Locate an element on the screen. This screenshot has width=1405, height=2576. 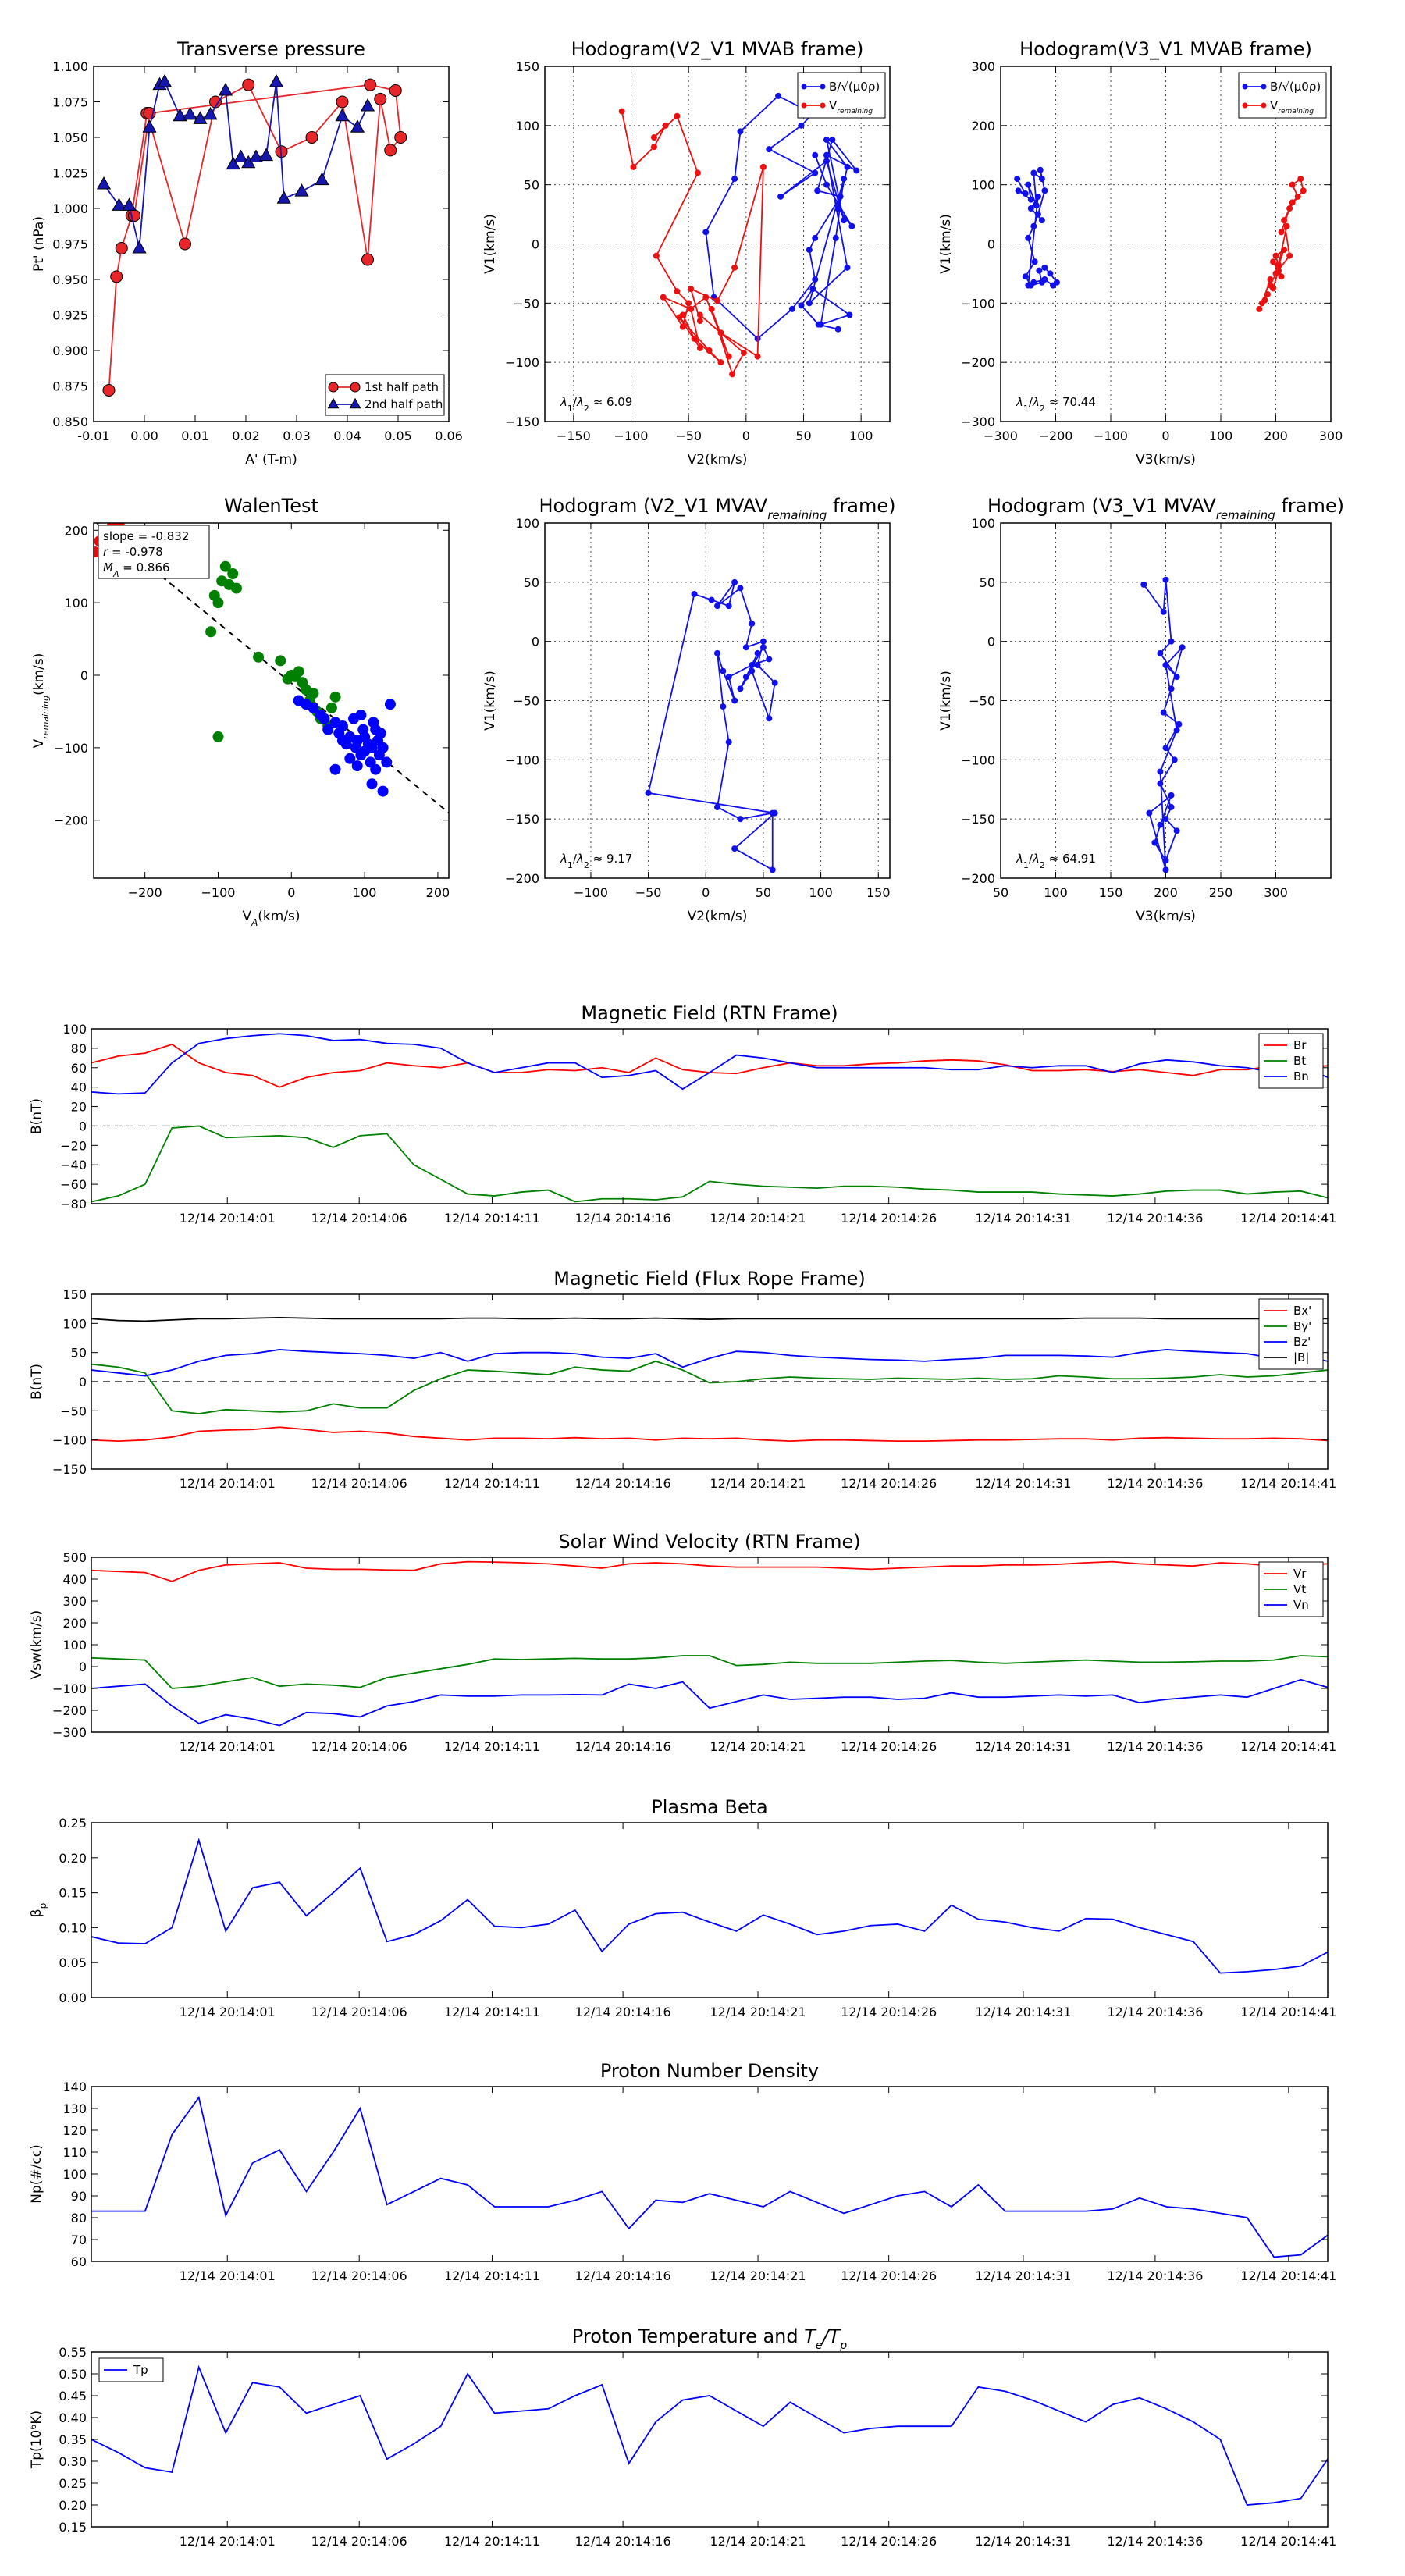
fit-stats-frame is located at coordinates (154, 552).